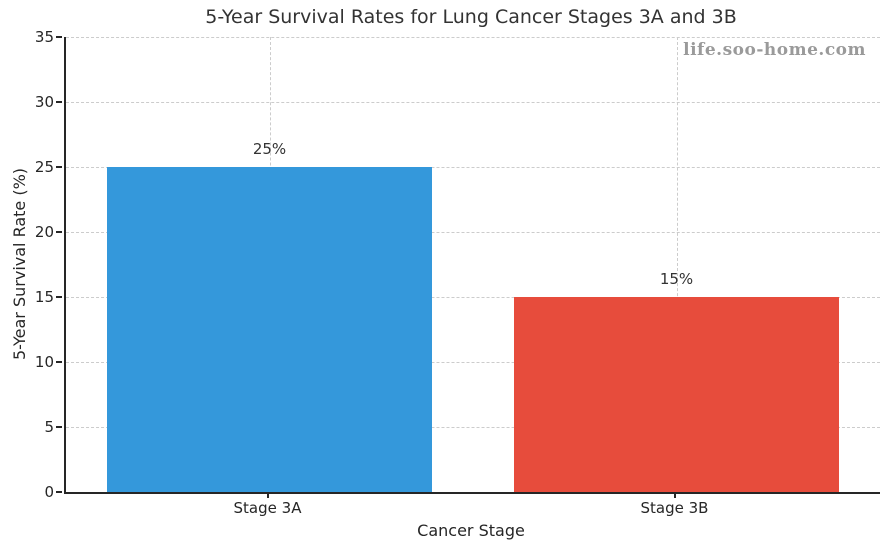 This screenshot has height=546, width=884. Describe the element at coordinates (49, 492) in the screenshot. I see `y-tick-label-0: 0` at that location.